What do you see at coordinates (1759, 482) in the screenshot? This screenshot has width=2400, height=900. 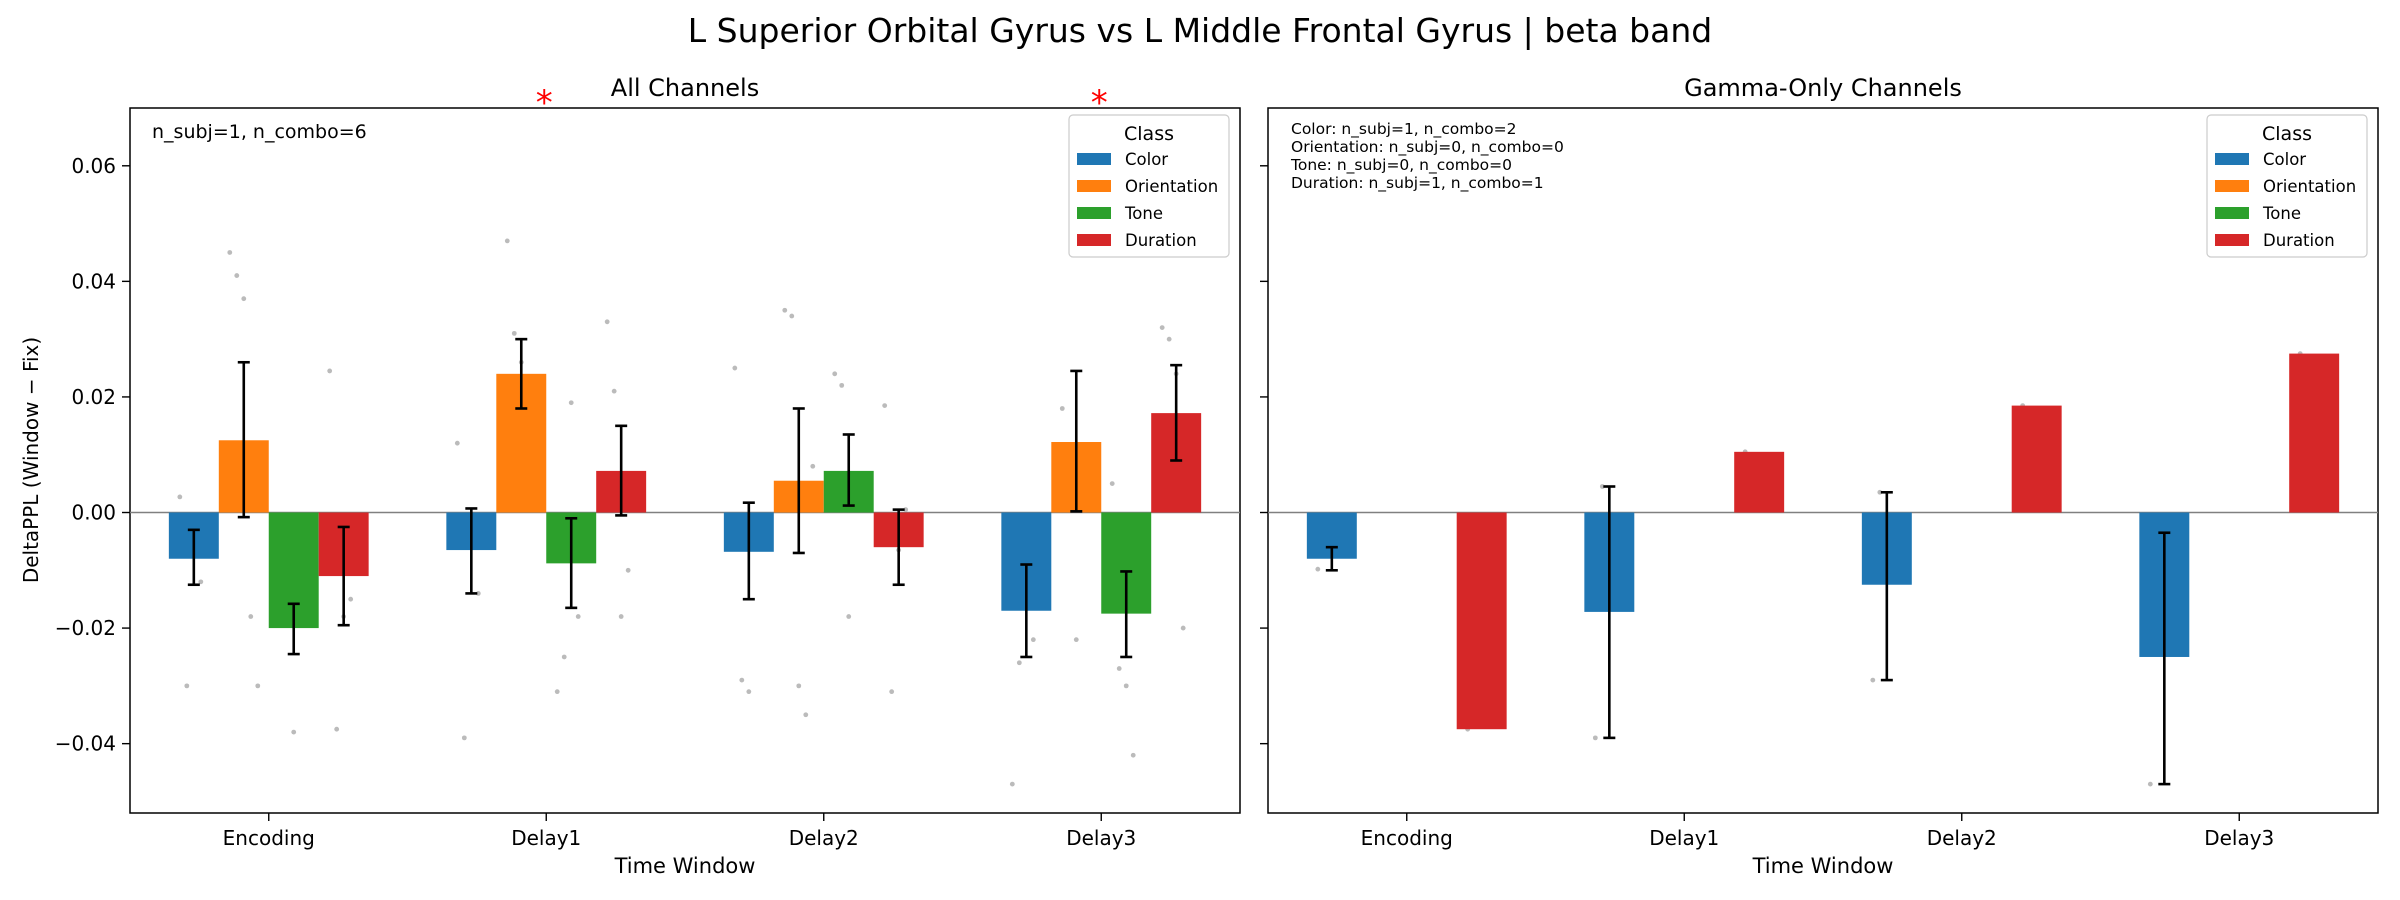 I see `bar-duration-delay1` at bounding box center [1759, 482].